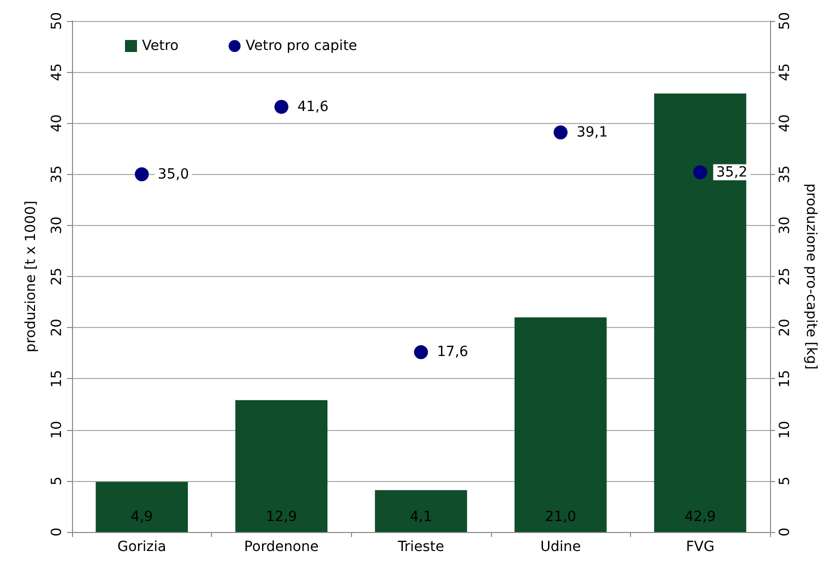 The height and width of the screenshot is (564, 837). Describe the element at coordinates (160, 46) in the screenshot. I see `legend-label: Vetro` at that location.